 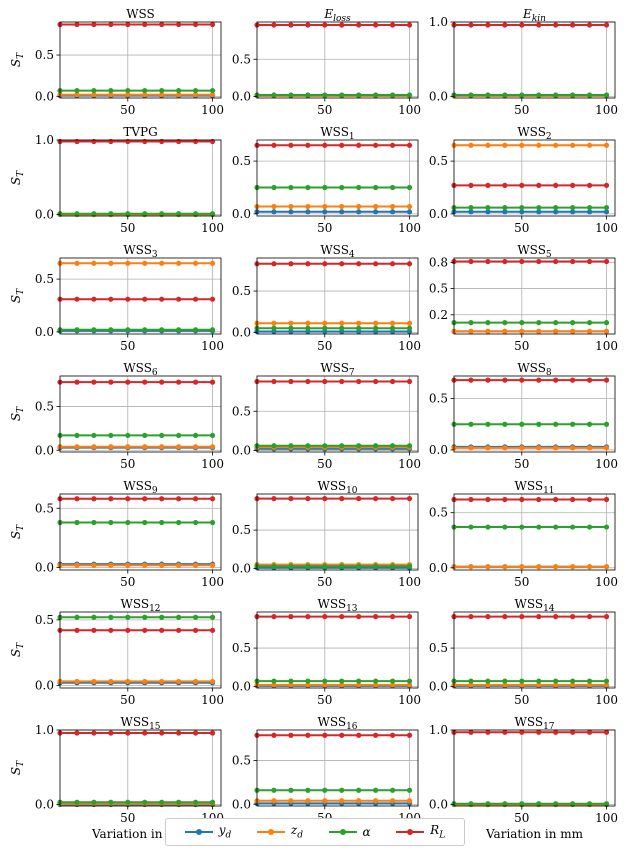 What do you see at coordinates (17, 295) in the screenshot?
I see `y-axis-label: ST` at bounding box center [17, 295].